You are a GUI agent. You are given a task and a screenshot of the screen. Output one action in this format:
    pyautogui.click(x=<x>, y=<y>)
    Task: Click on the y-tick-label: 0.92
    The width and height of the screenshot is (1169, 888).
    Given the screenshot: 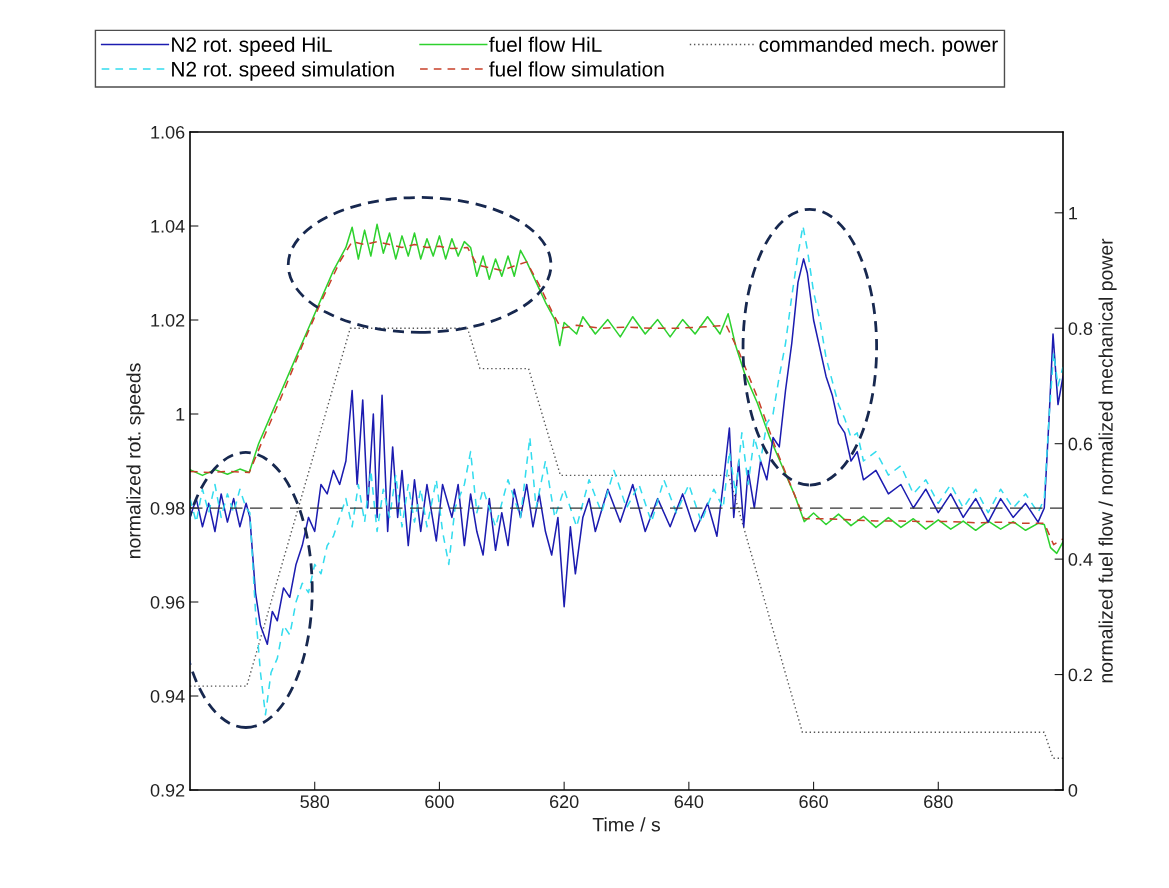 What is the action you would take?
    pyautogui.click(x=167, y=790)
    